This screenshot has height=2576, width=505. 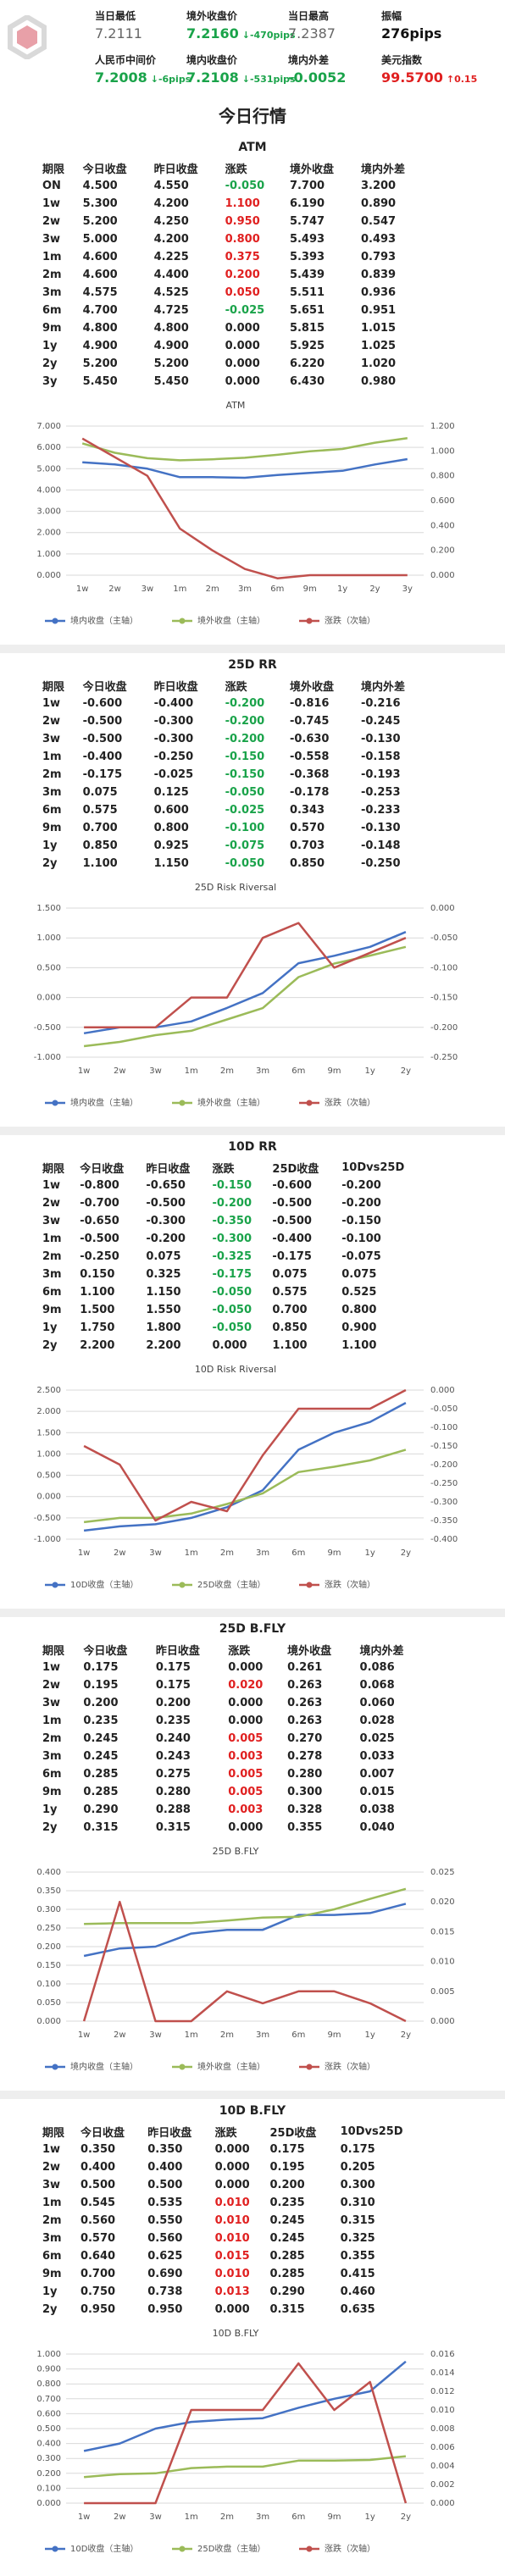 What do you see at coordinates (234, 293) in the screenshot?
I see `table-row: 3m 4.575 4.525 0.050 5.511 0.936` at bounding box center [234, 293].